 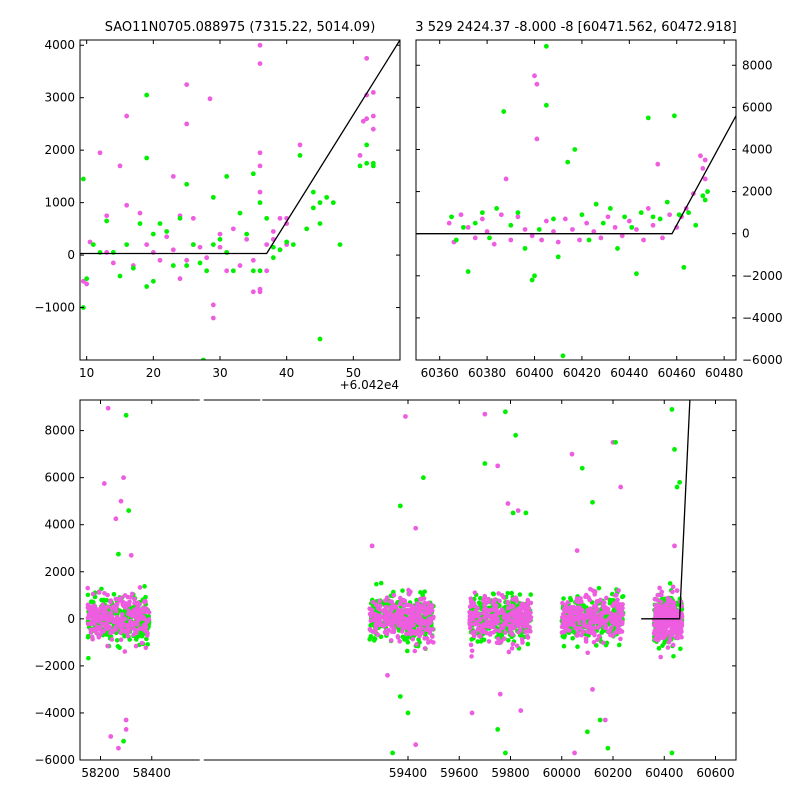 I want to click on x-tick-label: 60200, so click(x=613, y=773).